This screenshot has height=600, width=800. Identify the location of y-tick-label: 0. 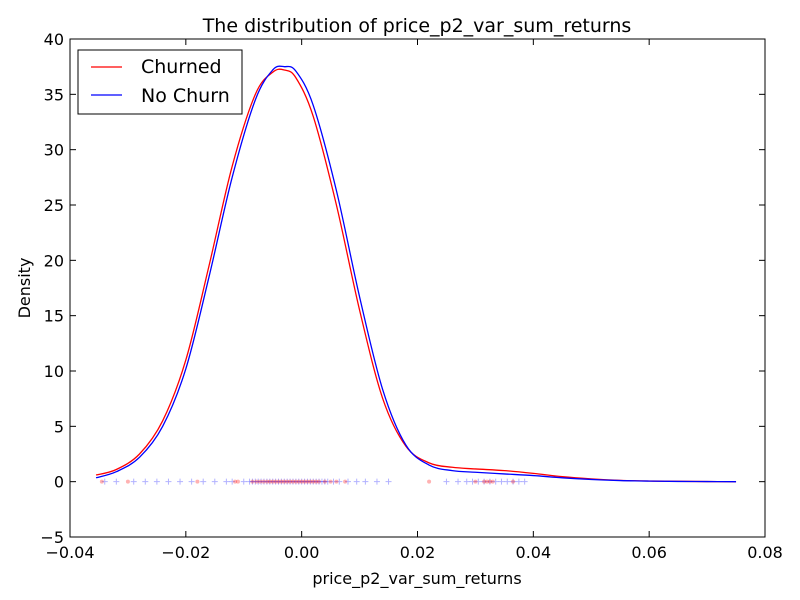
(59, 482).